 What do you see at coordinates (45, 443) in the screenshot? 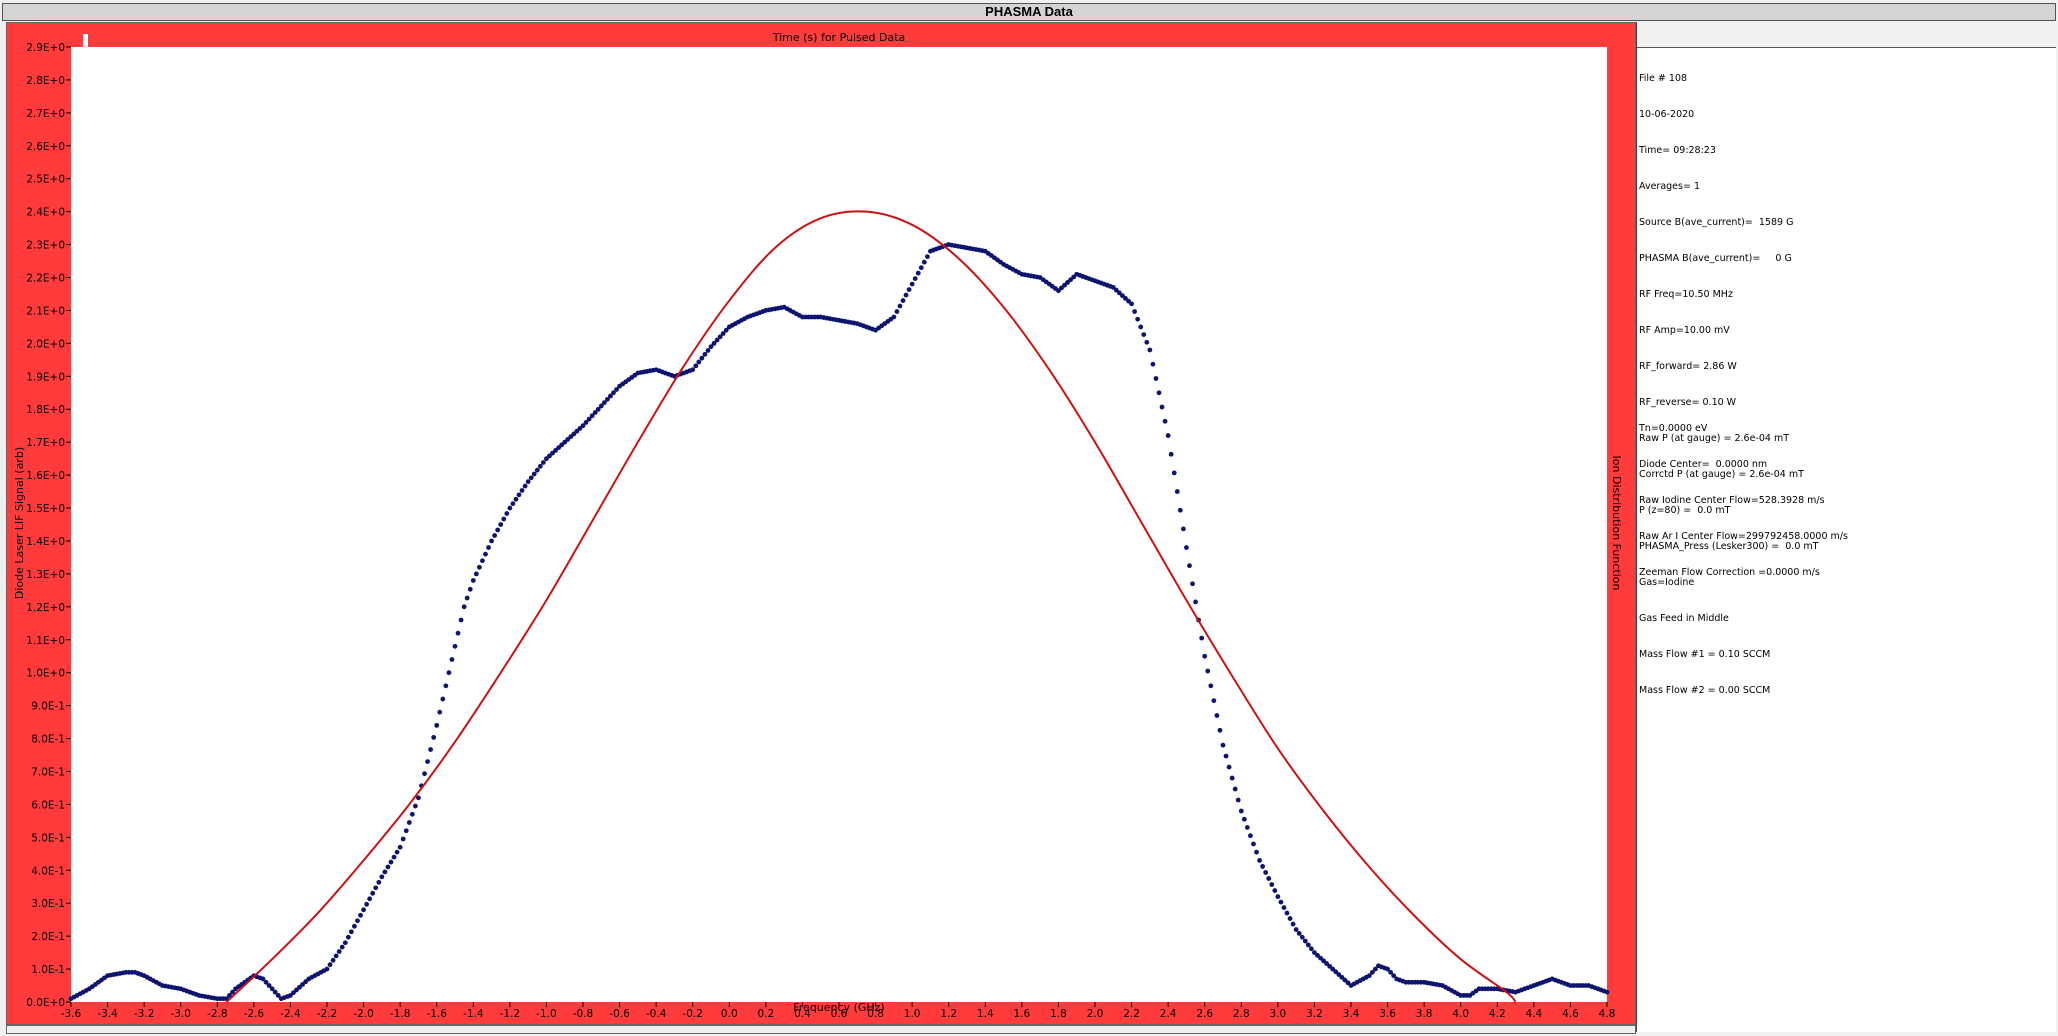
I see `y-tick-label: 1.7E+0` at bounding box center [45, 443].